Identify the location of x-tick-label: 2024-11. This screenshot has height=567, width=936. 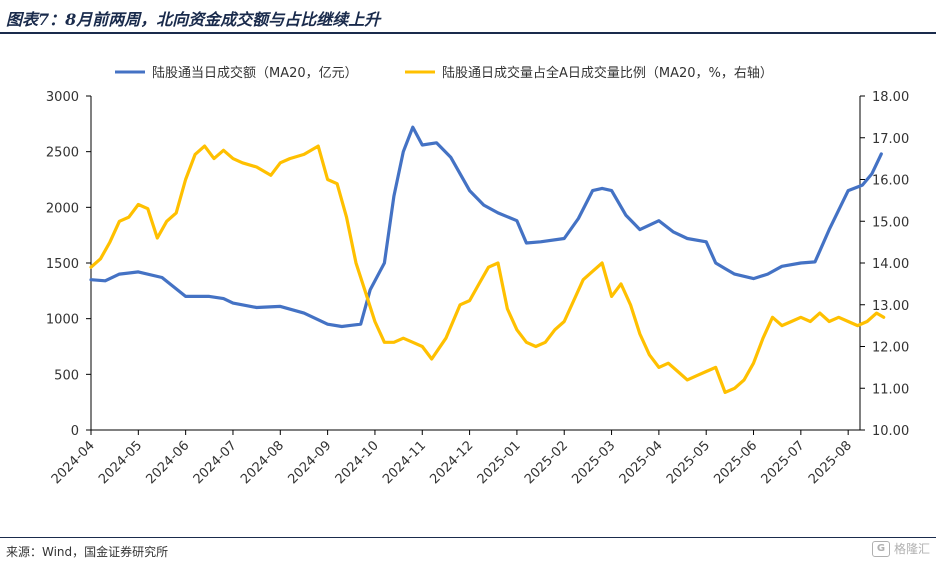
(404, 462).